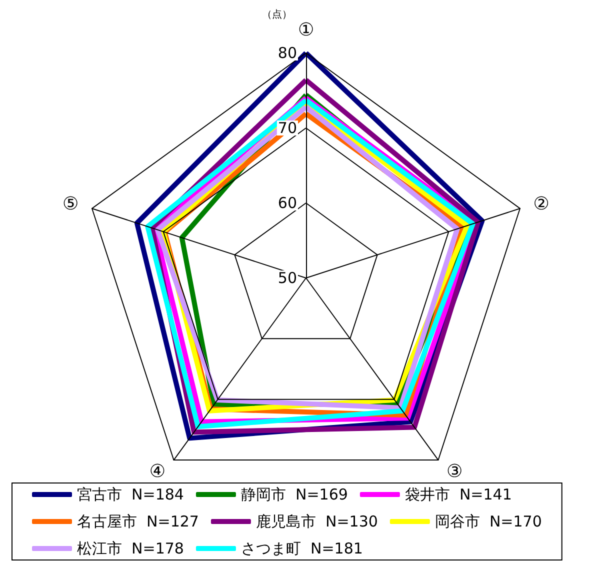 The width and height of the screenshot is (590, 562). What do you see at coordinates (287, 203) in the screenshot?
I see `y-tick-label: 60` at bounding box center [287, 203].